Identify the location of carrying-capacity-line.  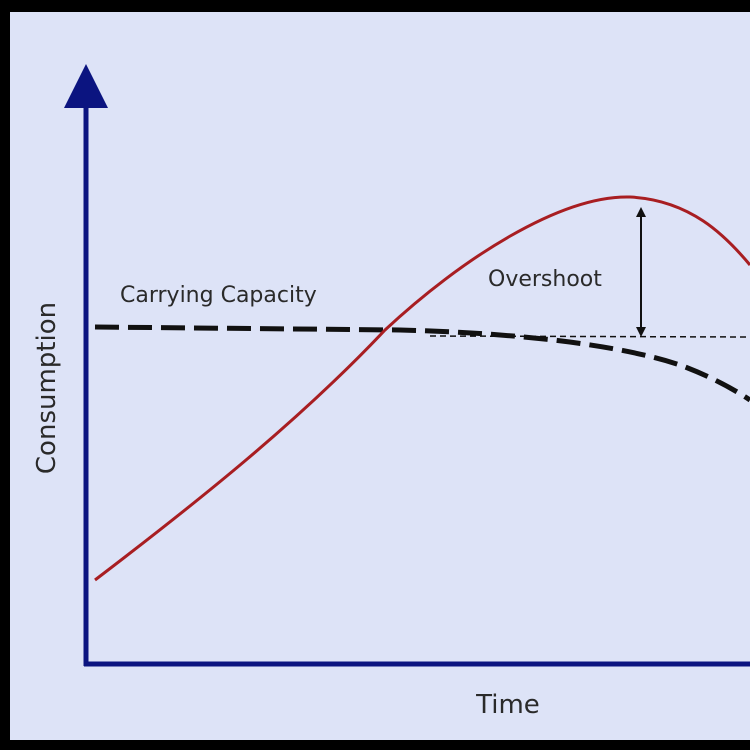
(422, 363).